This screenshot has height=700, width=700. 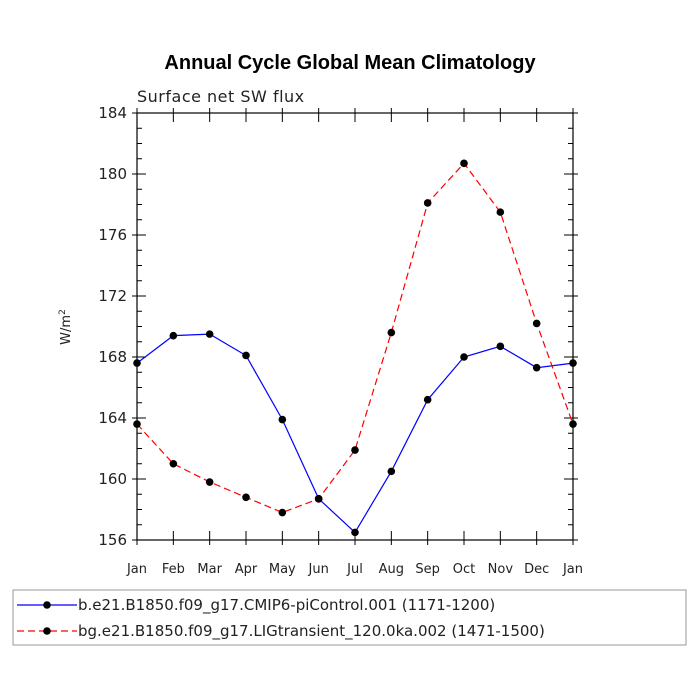 I want to click on svg-text: W/m2, so click(x=66, y=327).